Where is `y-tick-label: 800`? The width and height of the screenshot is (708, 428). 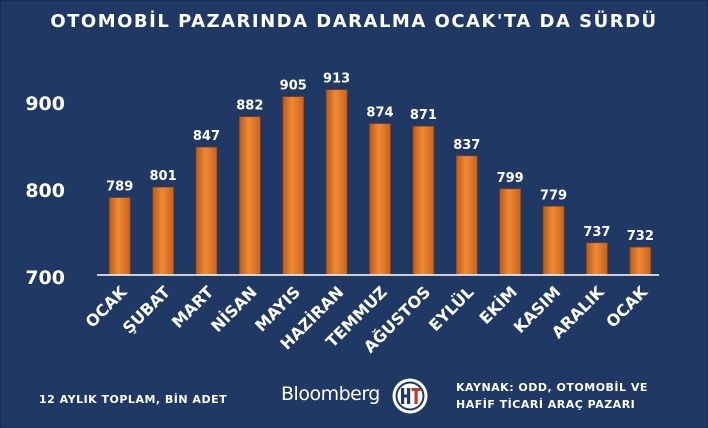
y-tick-label: 800 is located at coordinates (45, 191).